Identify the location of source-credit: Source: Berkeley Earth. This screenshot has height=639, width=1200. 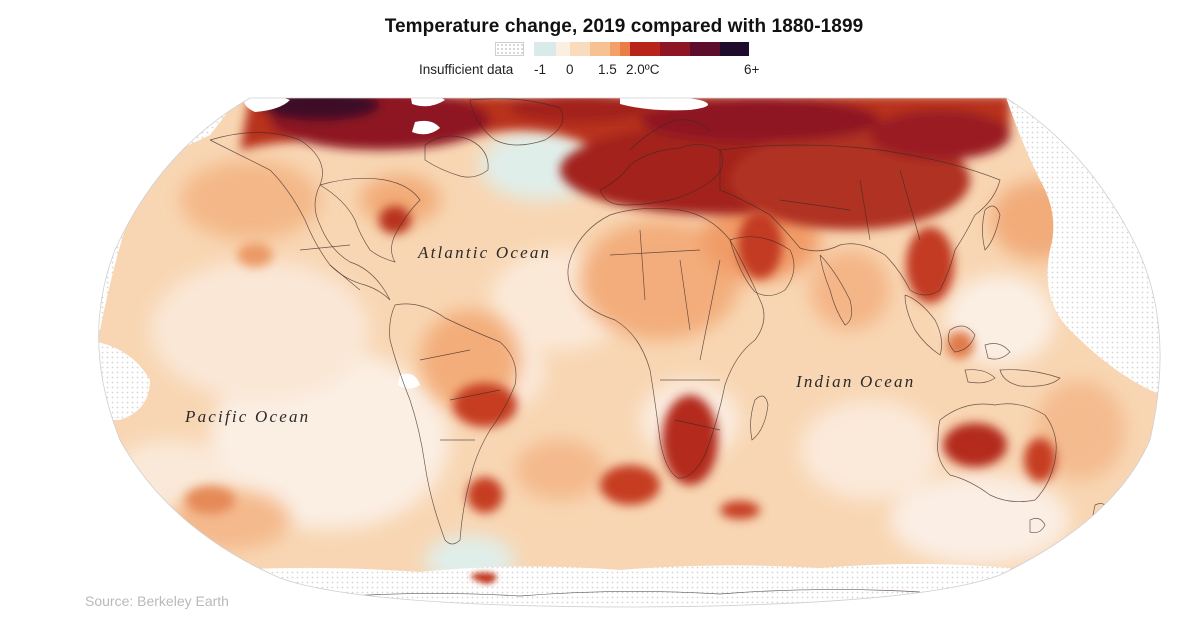
(157, 601).